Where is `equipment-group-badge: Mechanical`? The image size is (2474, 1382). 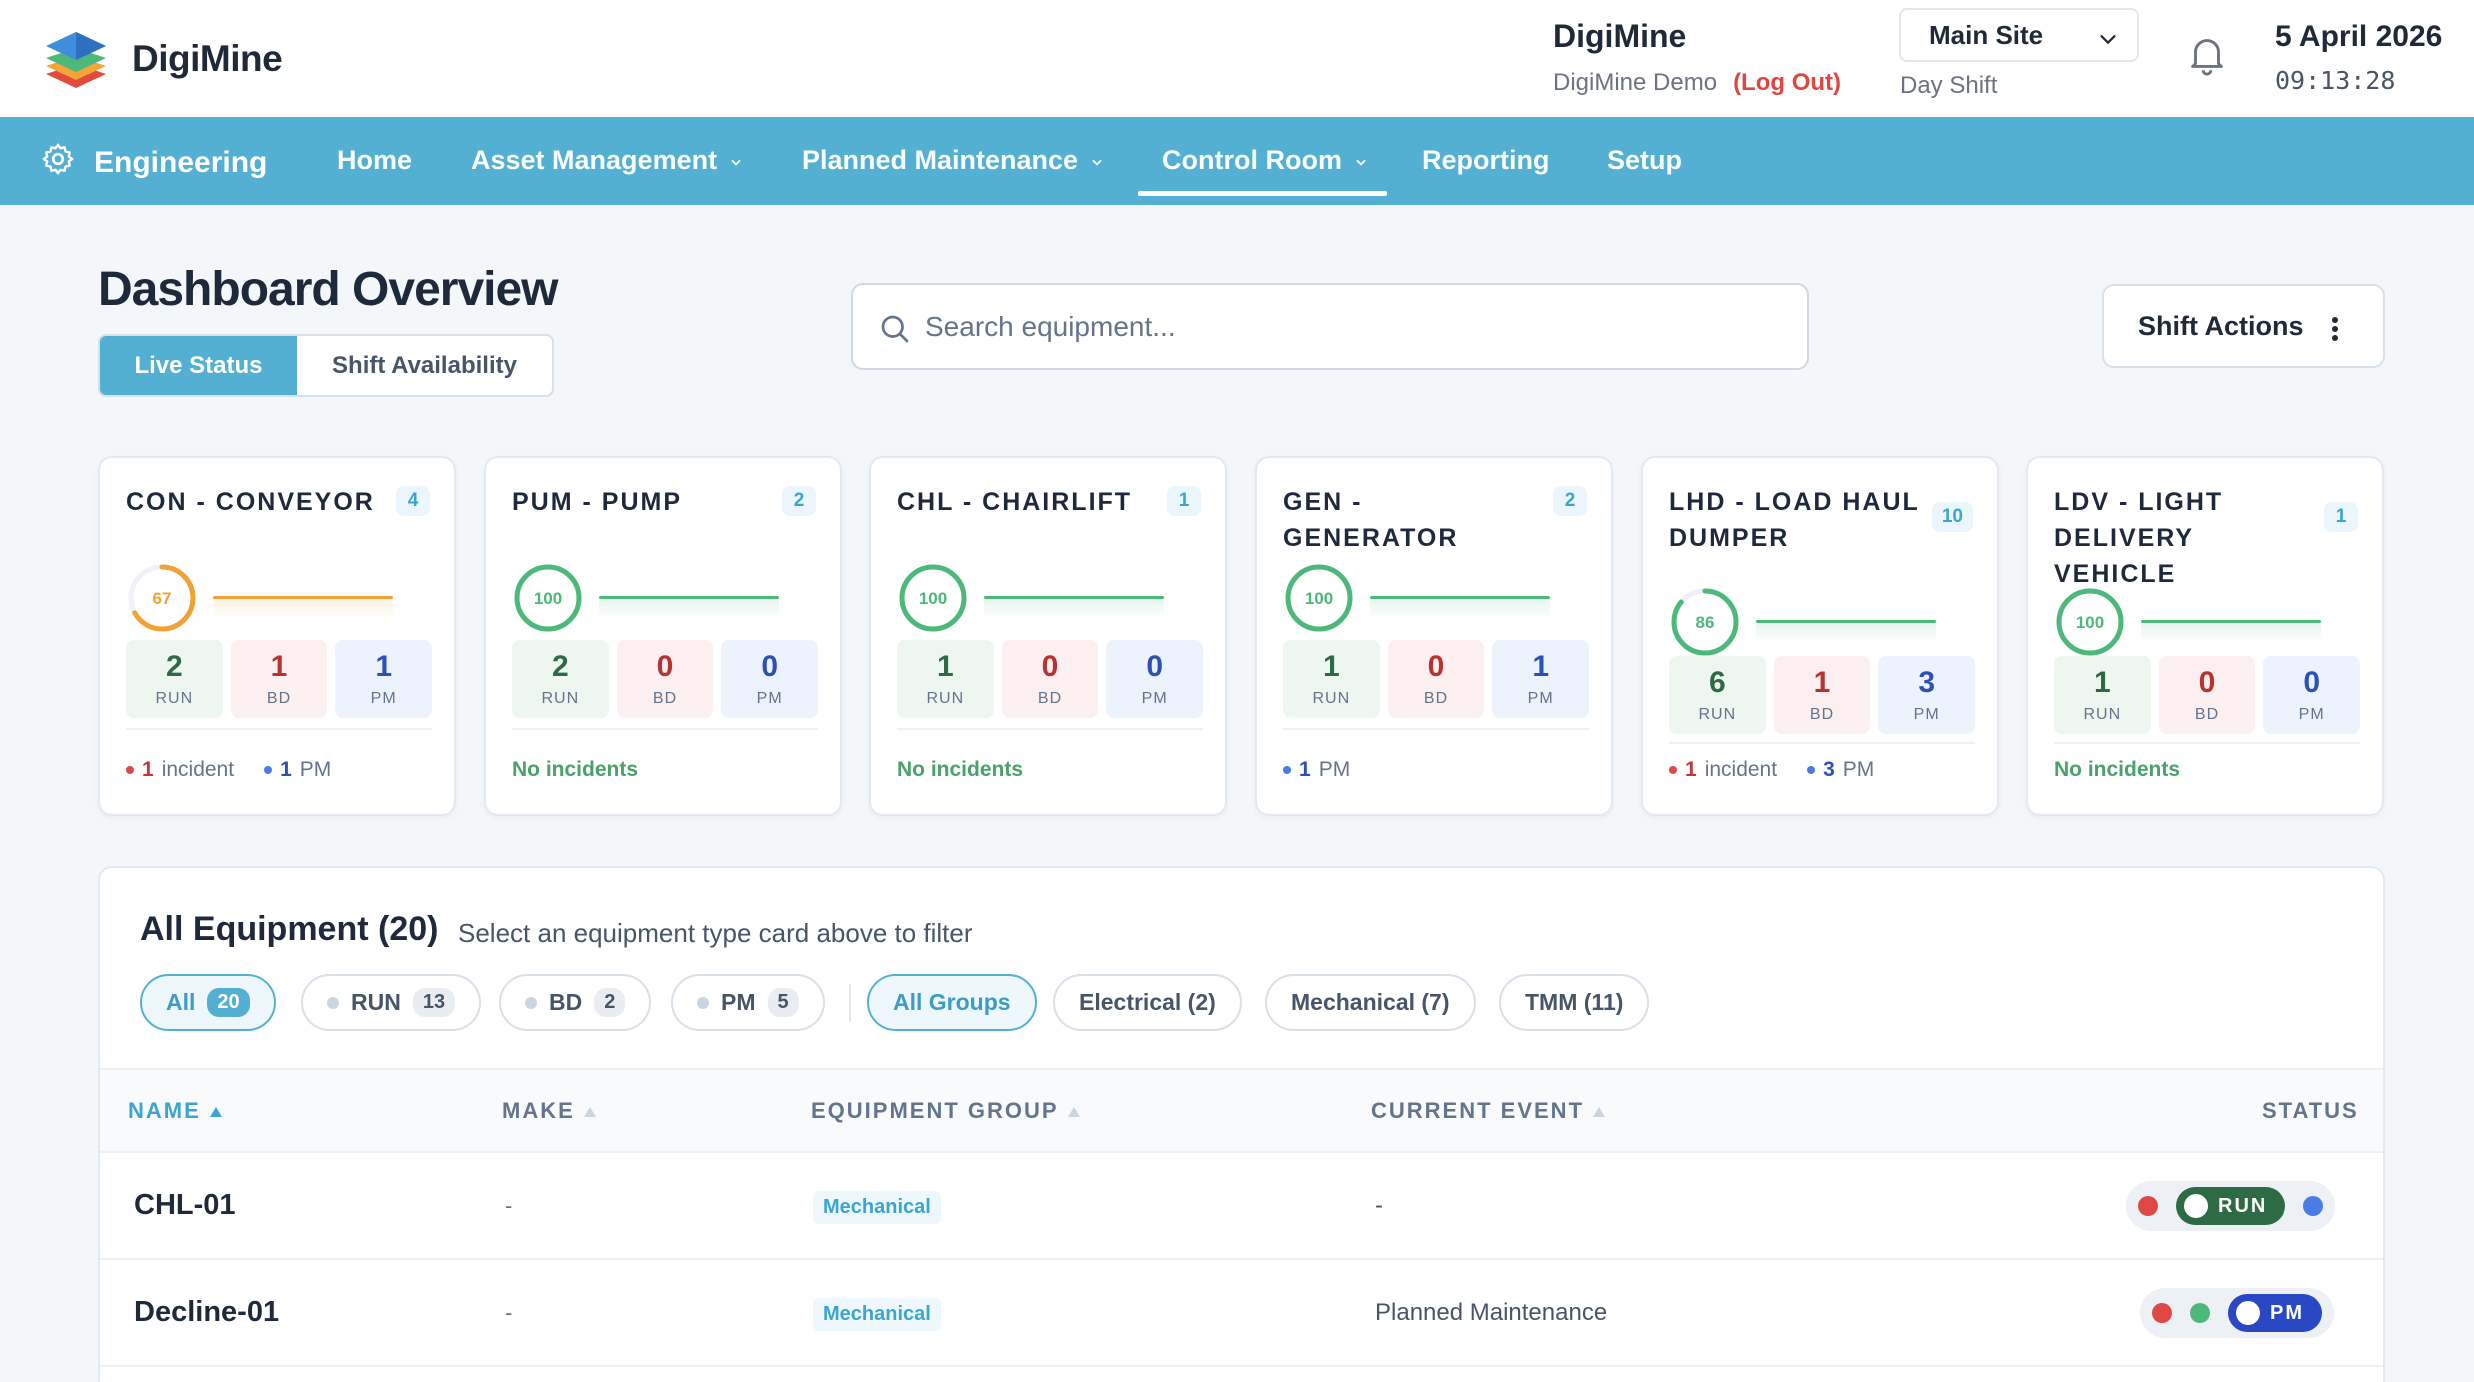
equipment-group-badge: Mechanical is located at coordinates (877, 1314).